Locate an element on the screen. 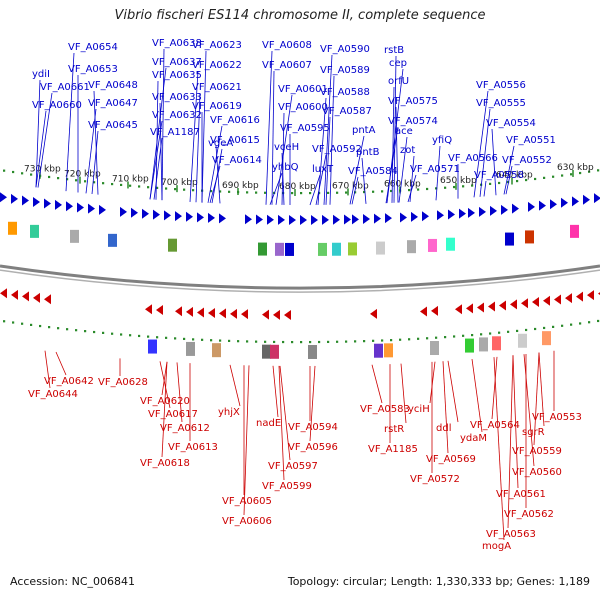 This screenshot has width=600, height=600. kbp-tick-label: 690 kbp is located at coordinates (240, 186).